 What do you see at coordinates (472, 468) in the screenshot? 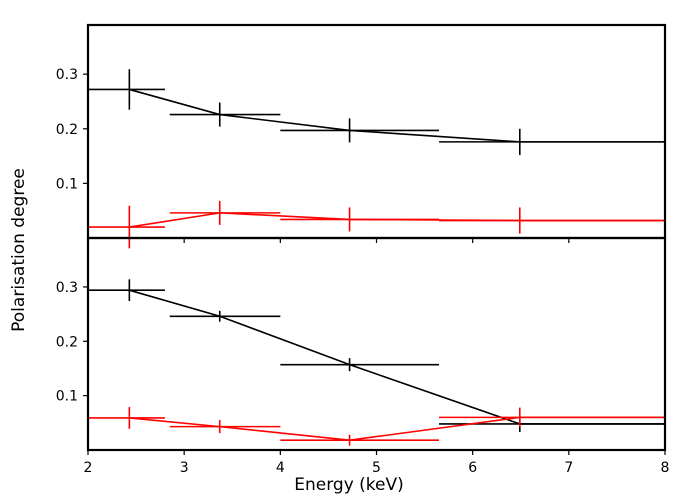
I see `x-tick-label: 6` at bounding box center [472, 468].